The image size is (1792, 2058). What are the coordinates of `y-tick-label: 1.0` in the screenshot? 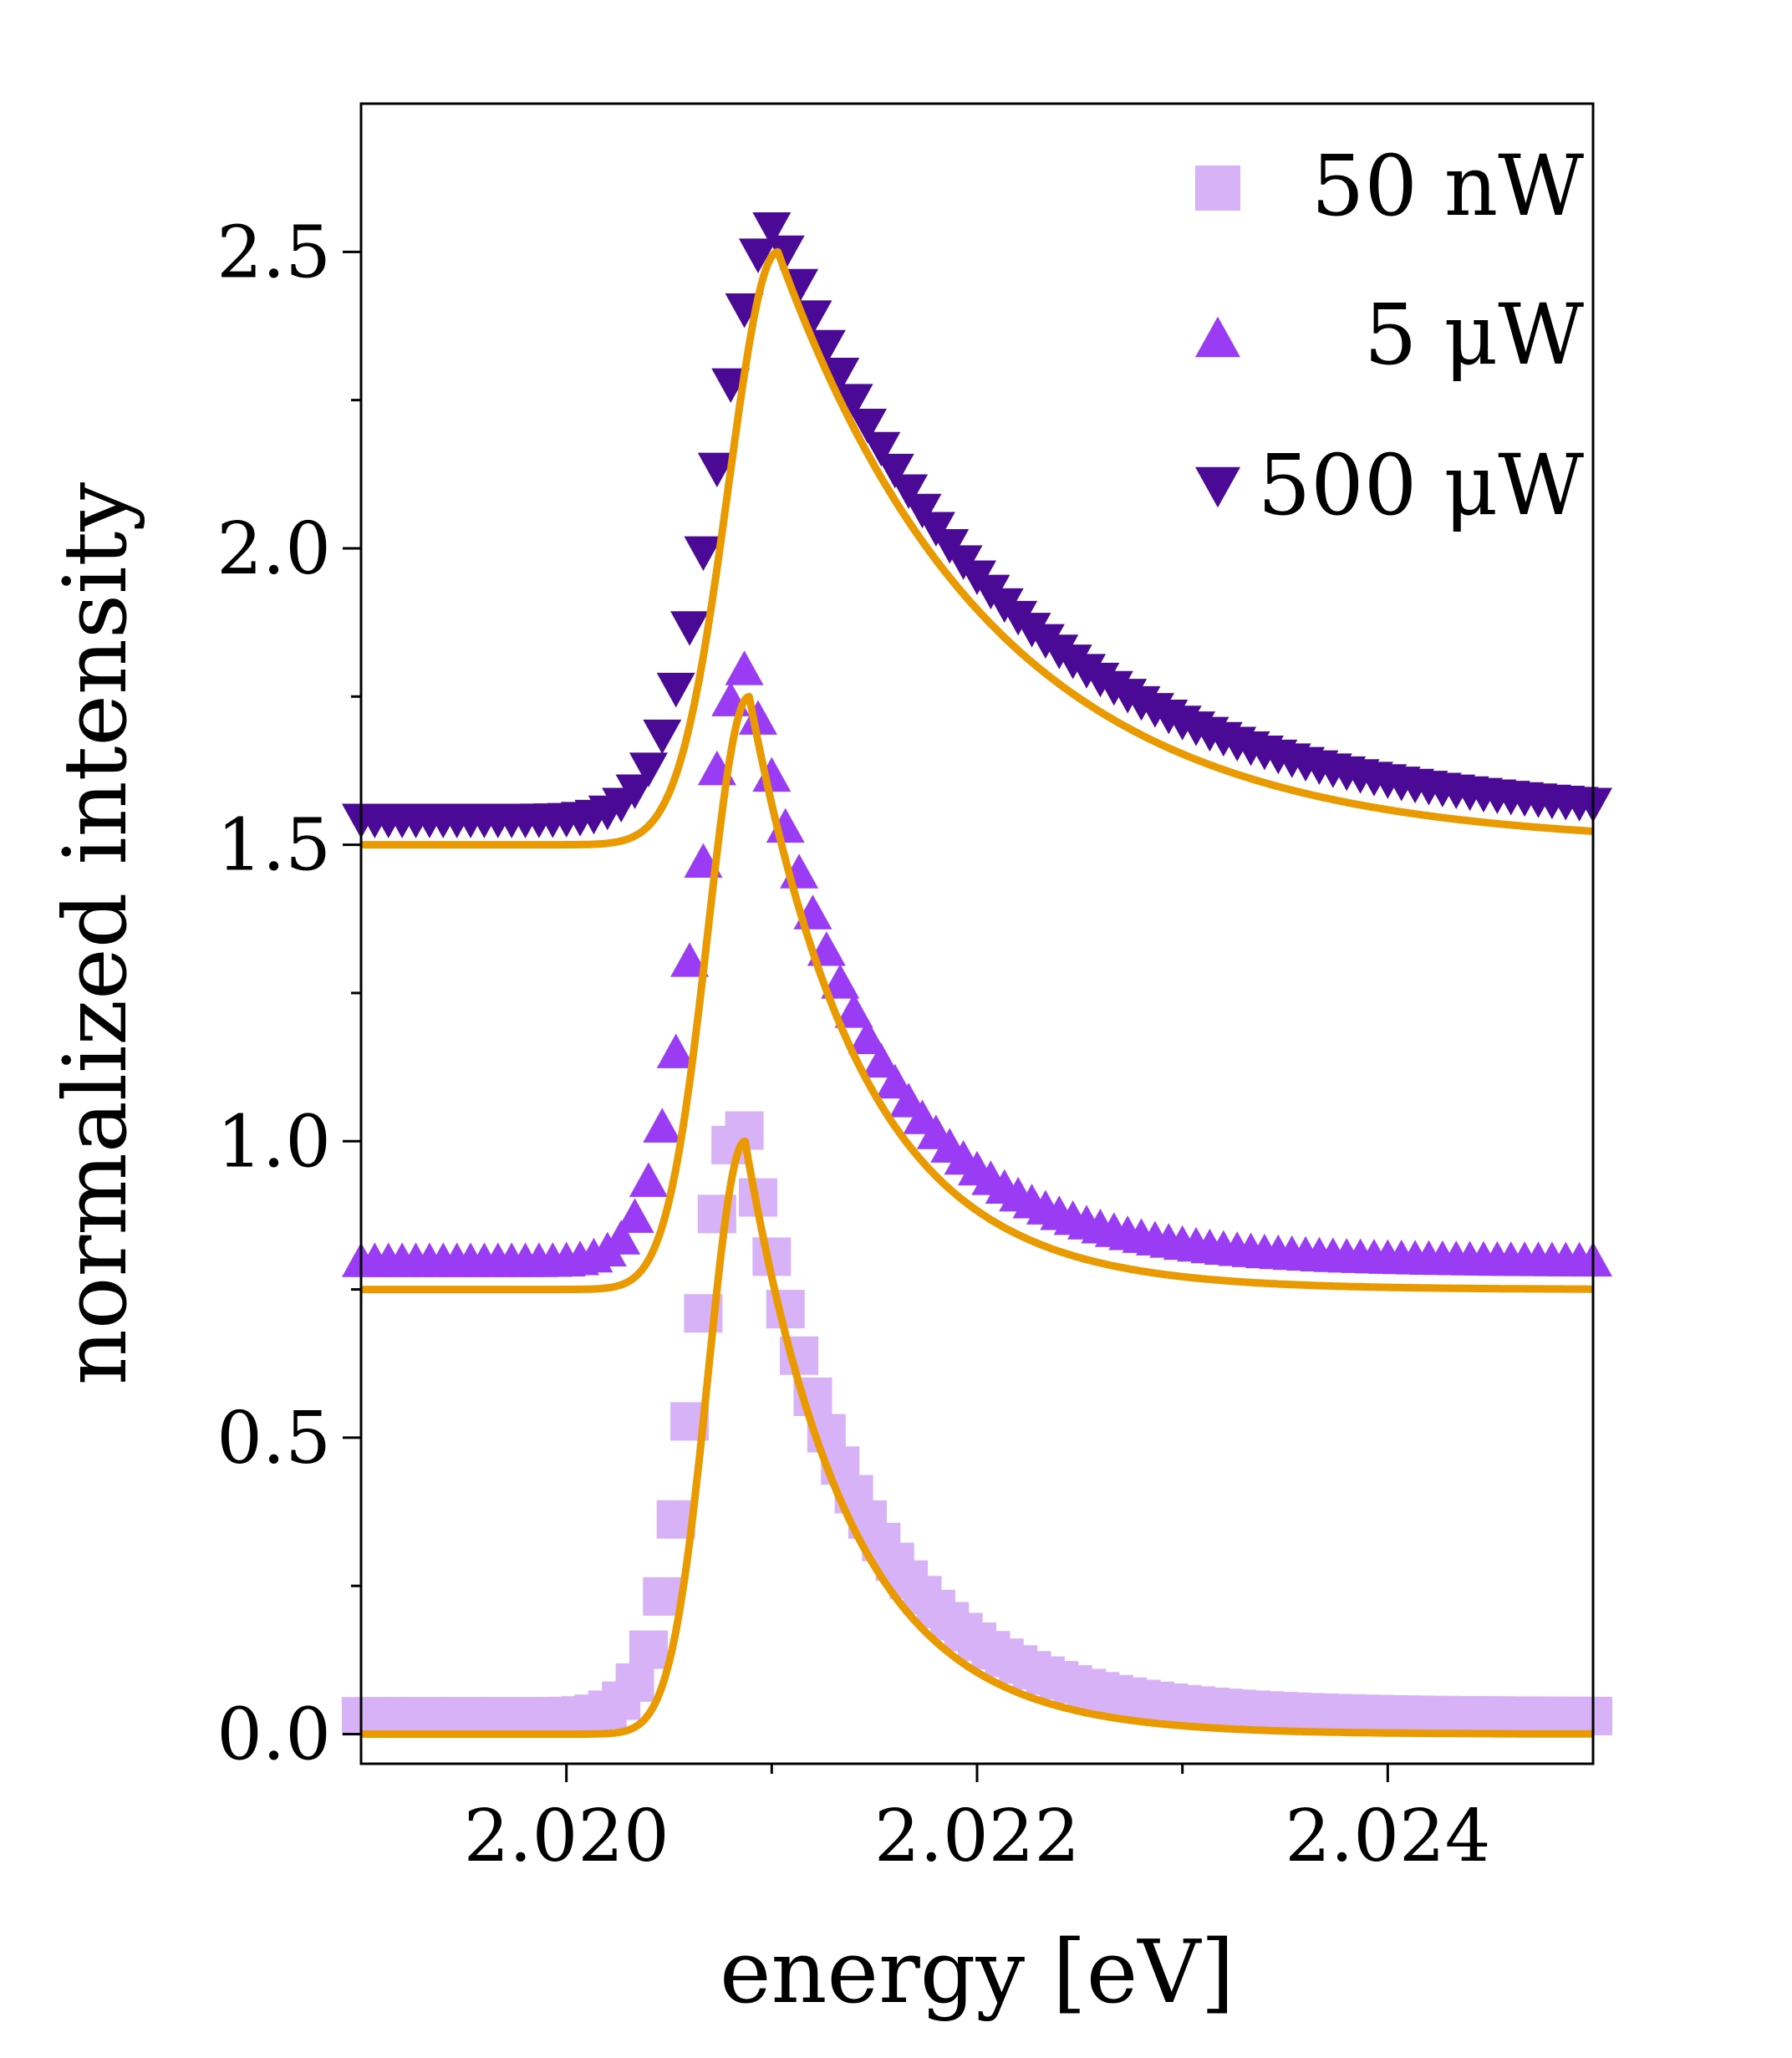 It's located at (273, 1142).